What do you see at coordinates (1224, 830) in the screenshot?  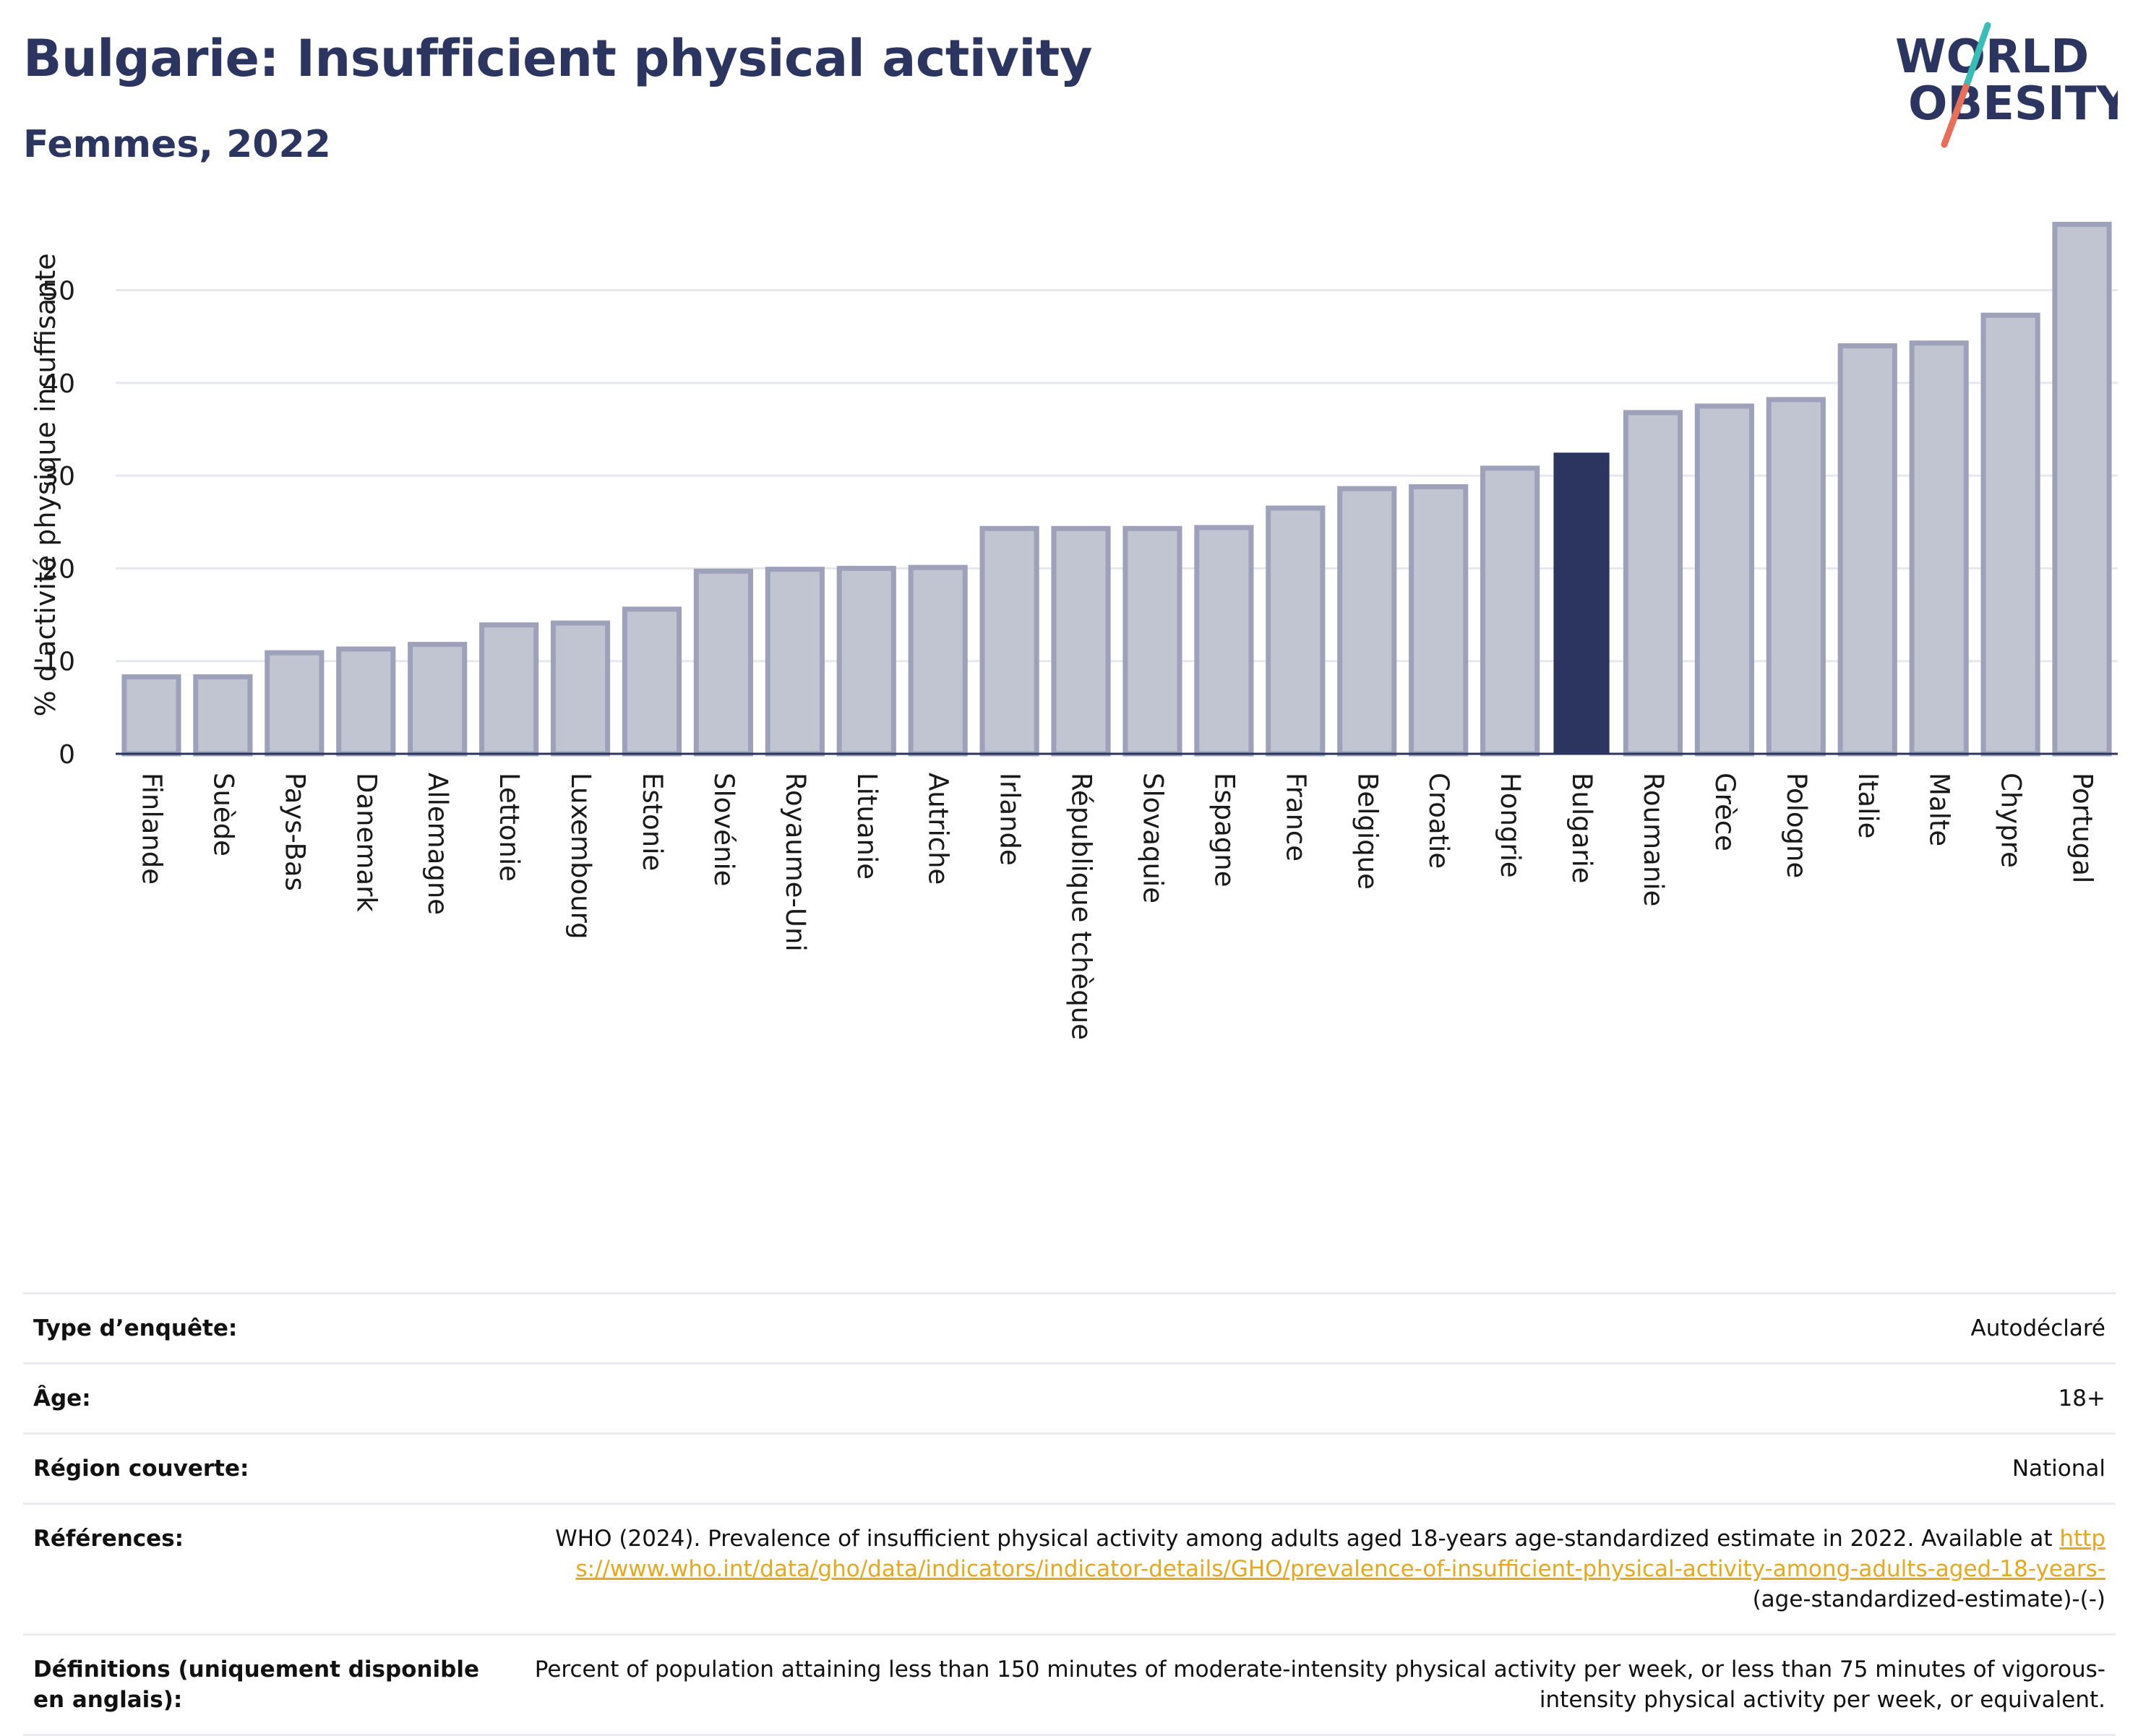 I see `x-tick-label: Espagne` at bounding box center [1224, 830].